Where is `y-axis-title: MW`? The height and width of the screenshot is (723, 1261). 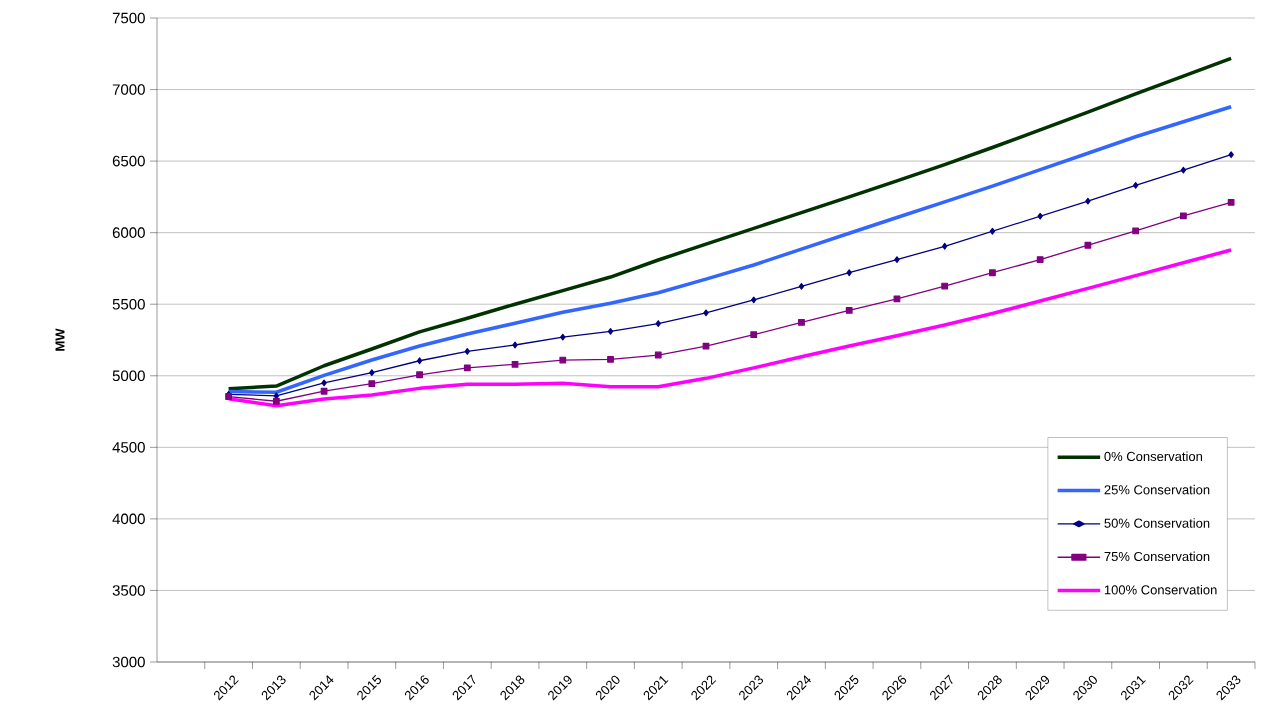
y-axis-title: MW is located at coordinates (60, 339).